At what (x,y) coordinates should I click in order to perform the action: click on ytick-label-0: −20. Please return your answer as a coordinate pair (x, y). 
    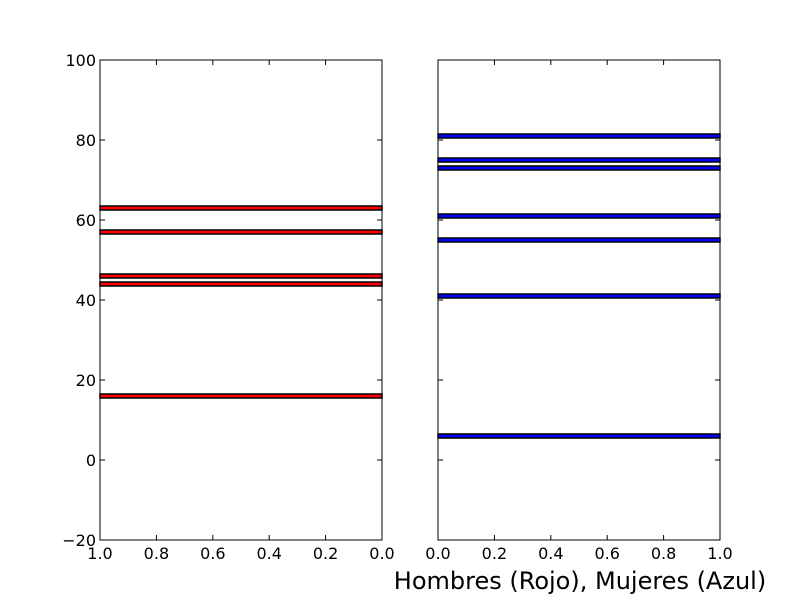
    Looking at the image, I should click on (79, 540).